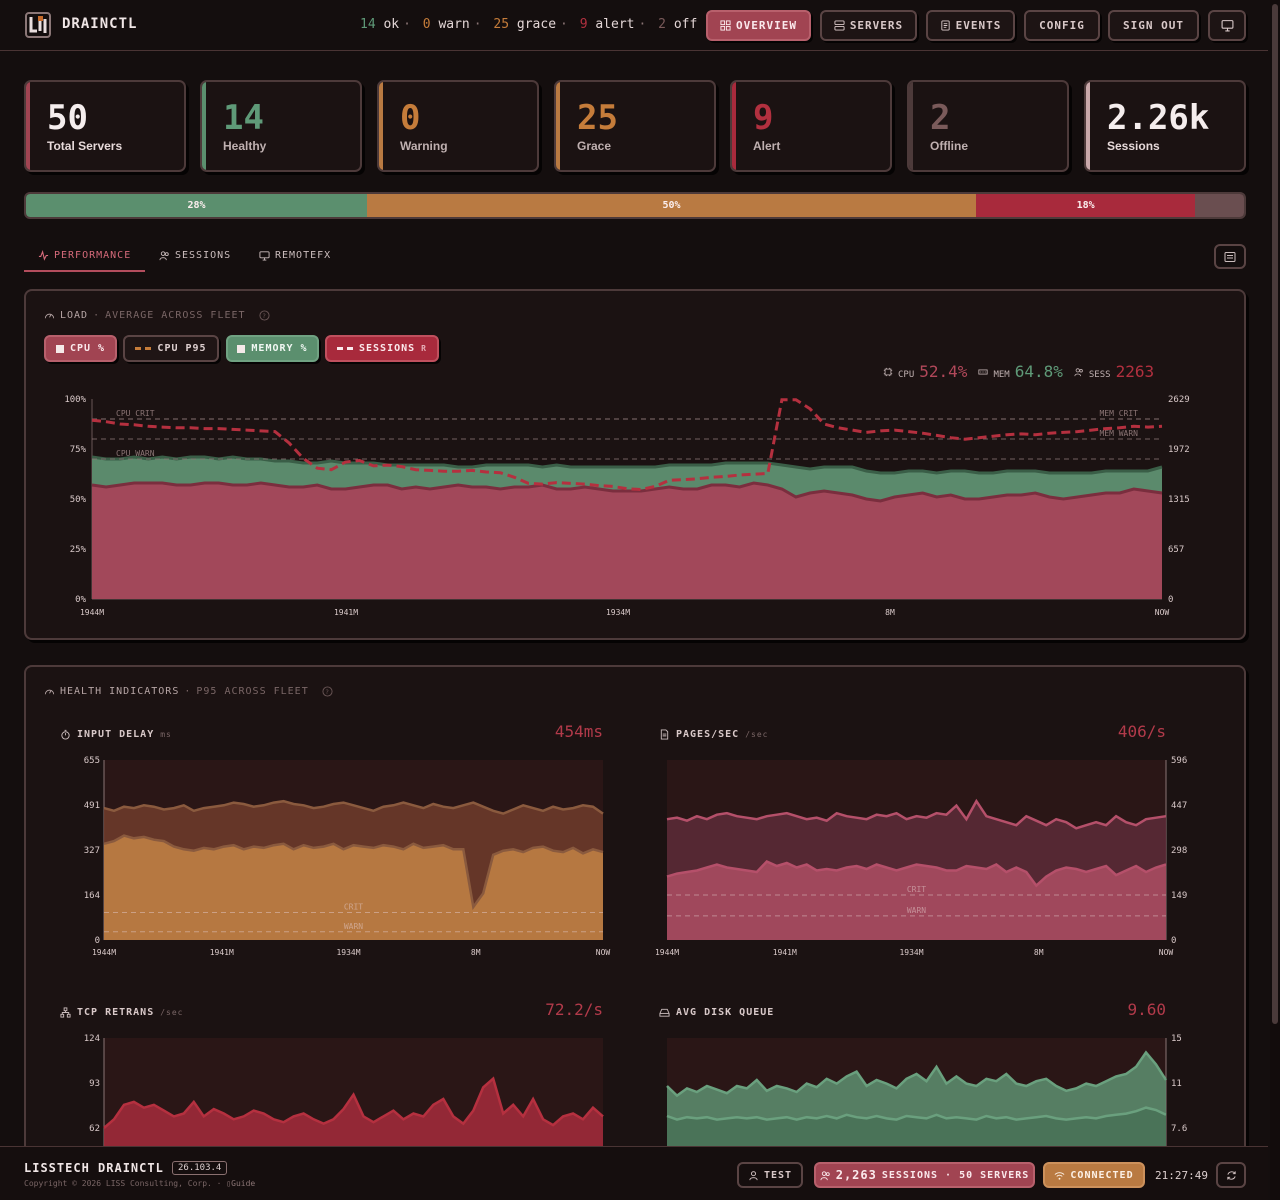  I want to click on input-delay-unit: ms, so click(166, 734).